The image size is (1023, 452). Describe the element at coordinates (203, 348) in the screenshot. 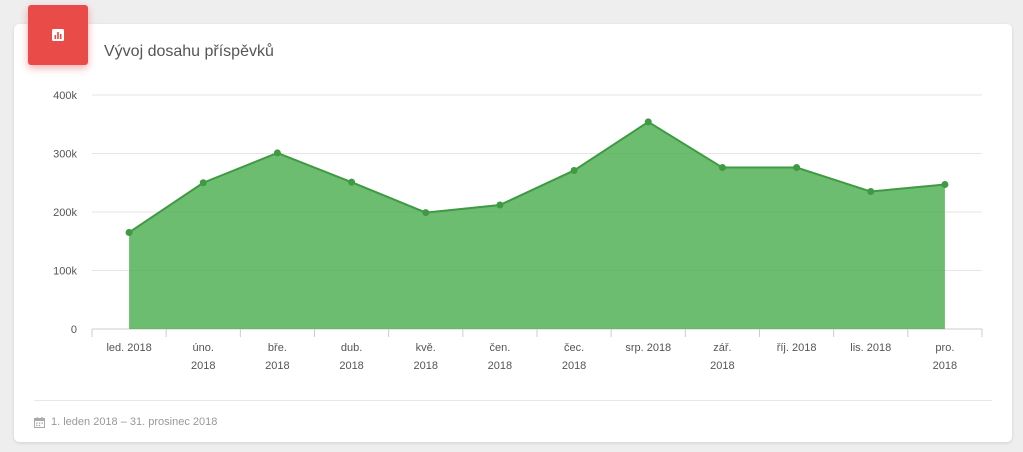

I see `x-tick-label: úno.` at that location.